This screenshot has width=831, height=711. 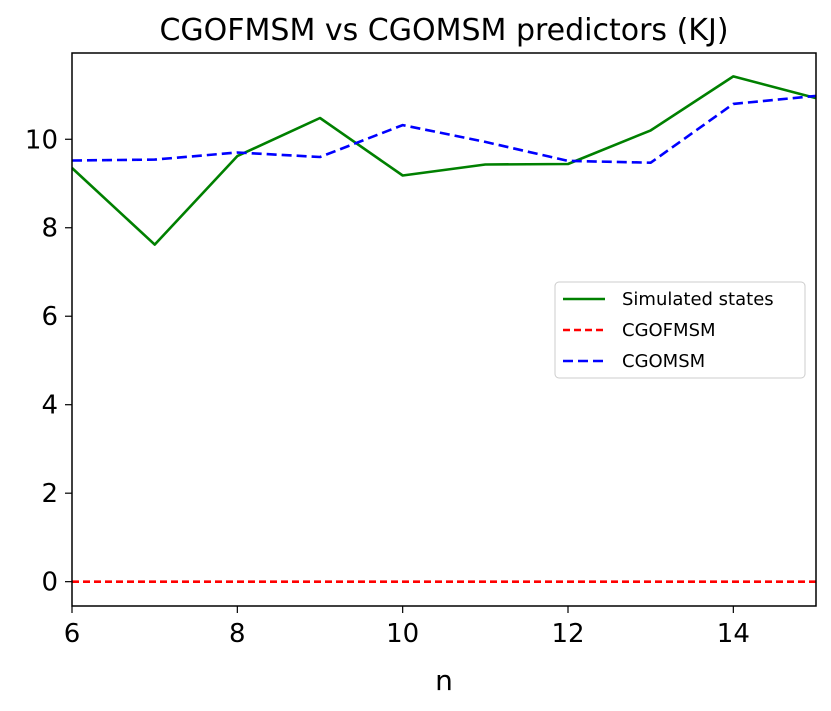 What do you see at coordinates (733, 634) in the screenshot?
I see `x-tick-label: 14` at bounding box center [733, 634].